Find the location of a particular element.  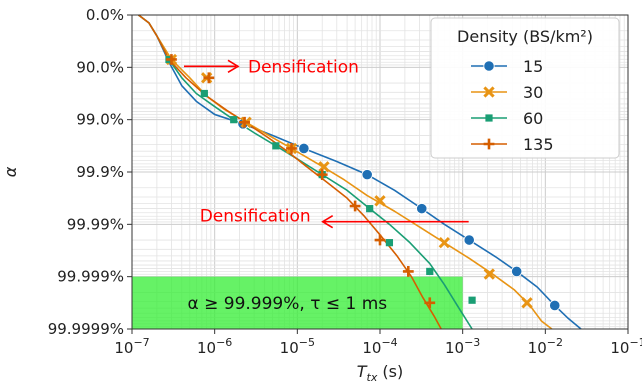

x-tick-label: 10⁻³ is located at coordinates (462, 346).